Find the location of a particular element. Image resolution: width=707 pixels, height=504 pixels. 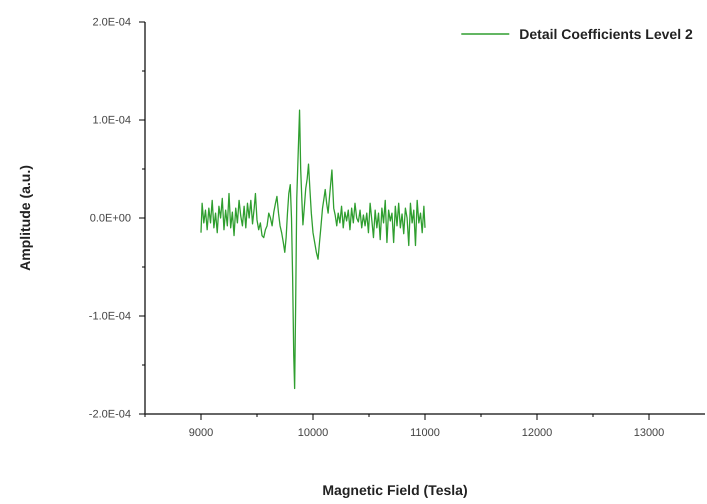

y-tick-label: -1.0E-04 is located at coordinates (109, 316).